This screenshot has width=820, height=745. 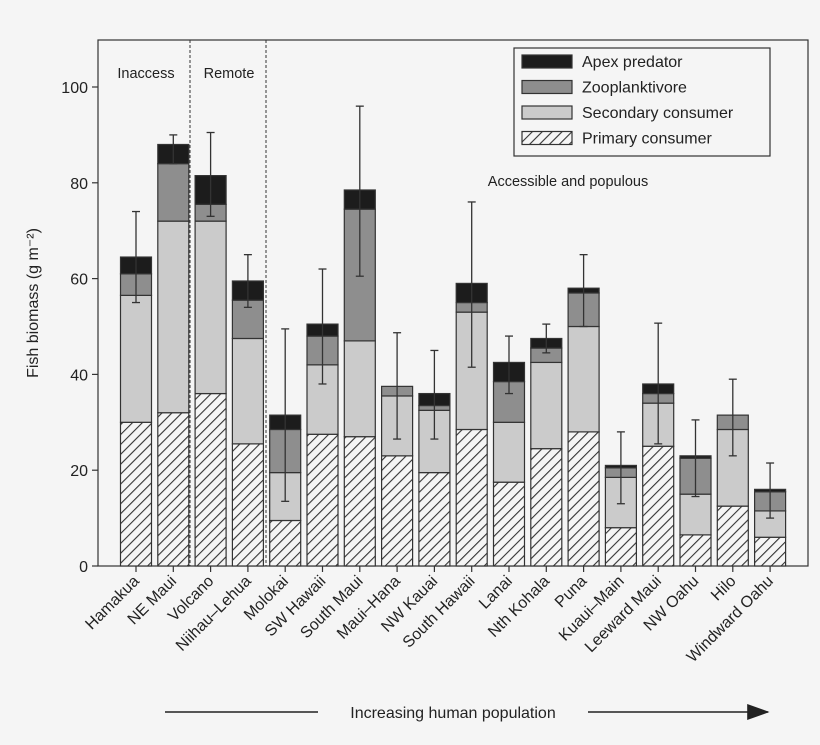 What do you see at coordinates (210, 479) in the screenshot?
I see `bar-primary-consumer-volcano` at bounding box center [210, 479].